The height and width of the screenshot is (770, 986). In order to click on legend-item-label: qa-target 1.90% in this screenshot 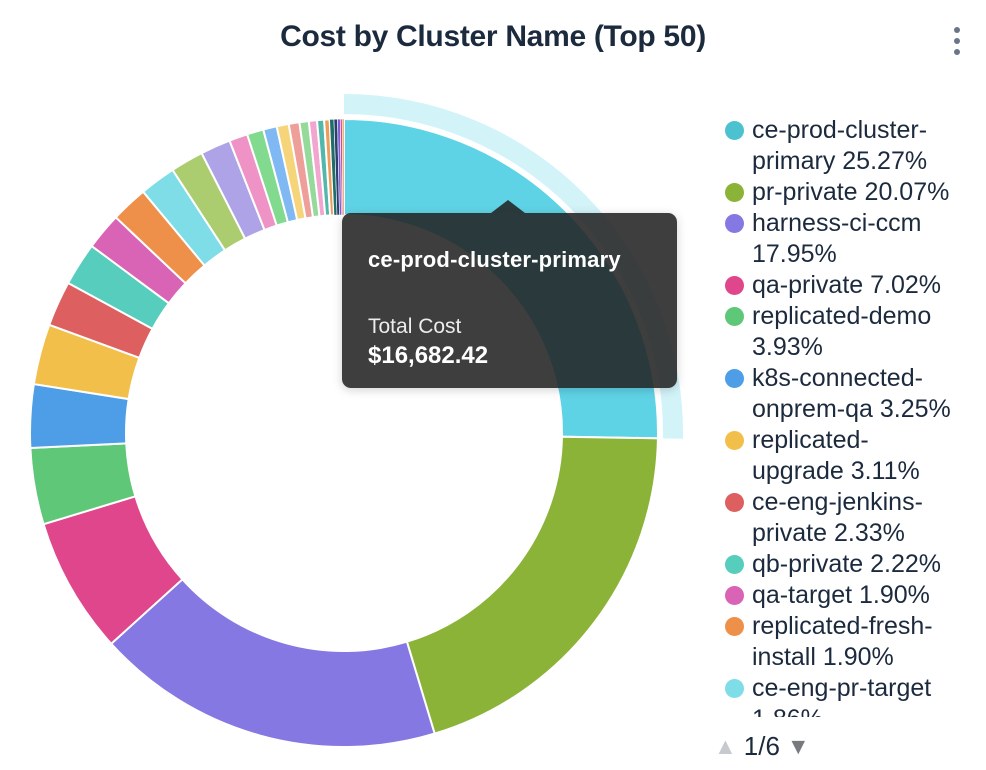, I will do `click(841, 595)`.